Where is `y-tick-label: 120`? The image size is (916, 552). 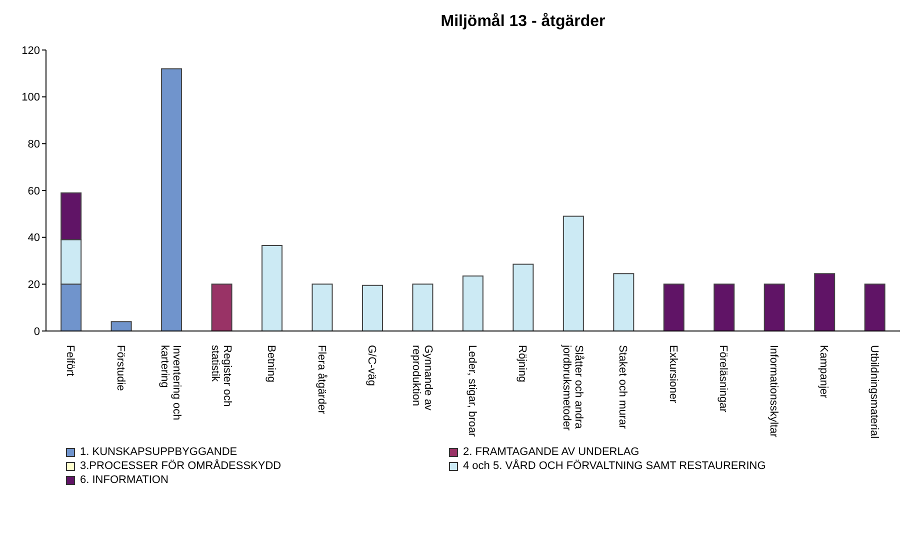 y-tick-label: 120 is located at coordinates (31, 50).